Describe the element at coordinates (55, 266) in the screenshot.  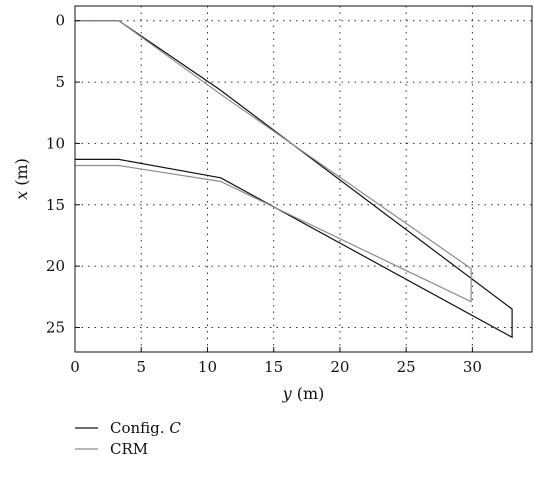
I see `y-tick-label: 20` at that location.